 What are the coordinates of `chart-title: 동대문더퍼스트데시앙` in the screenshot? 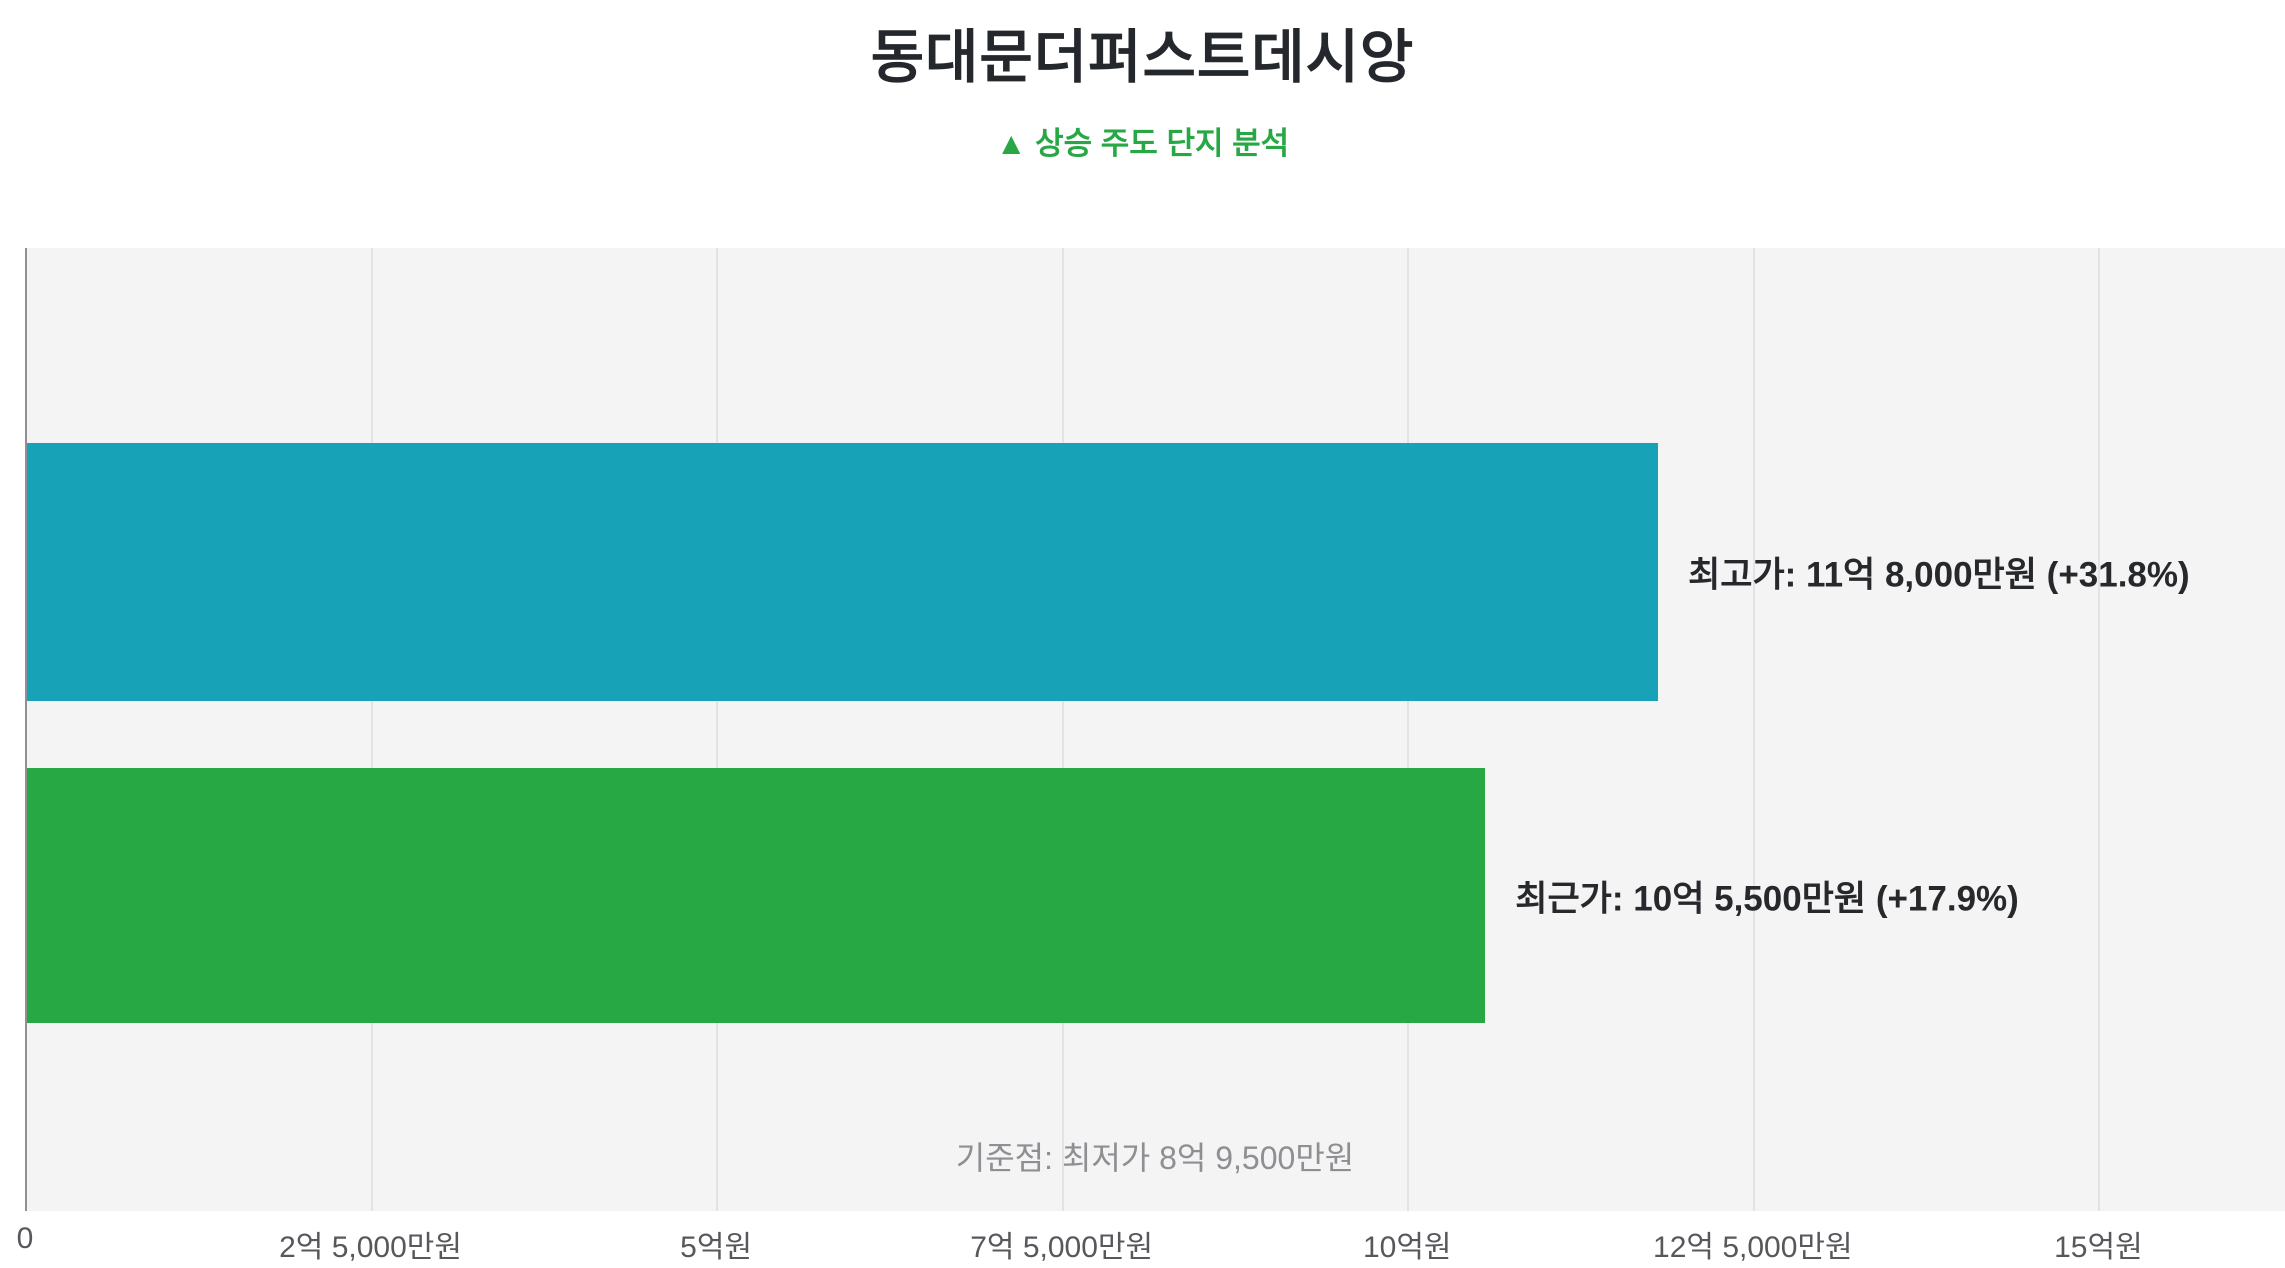 It's located at (1142, 57).